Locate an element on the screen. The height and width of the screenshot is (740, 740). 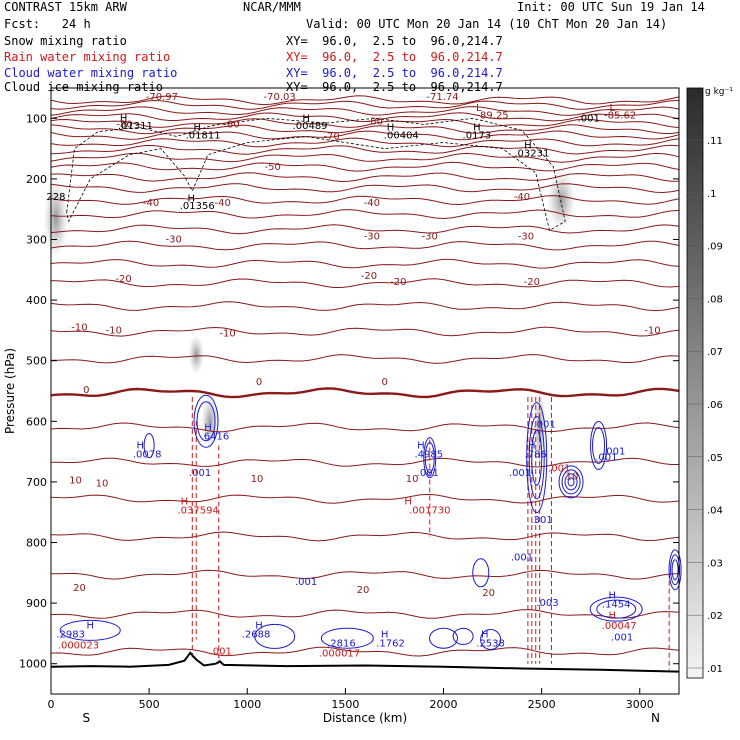
x-tick-label: 0 is located at coordinates (51, 704).